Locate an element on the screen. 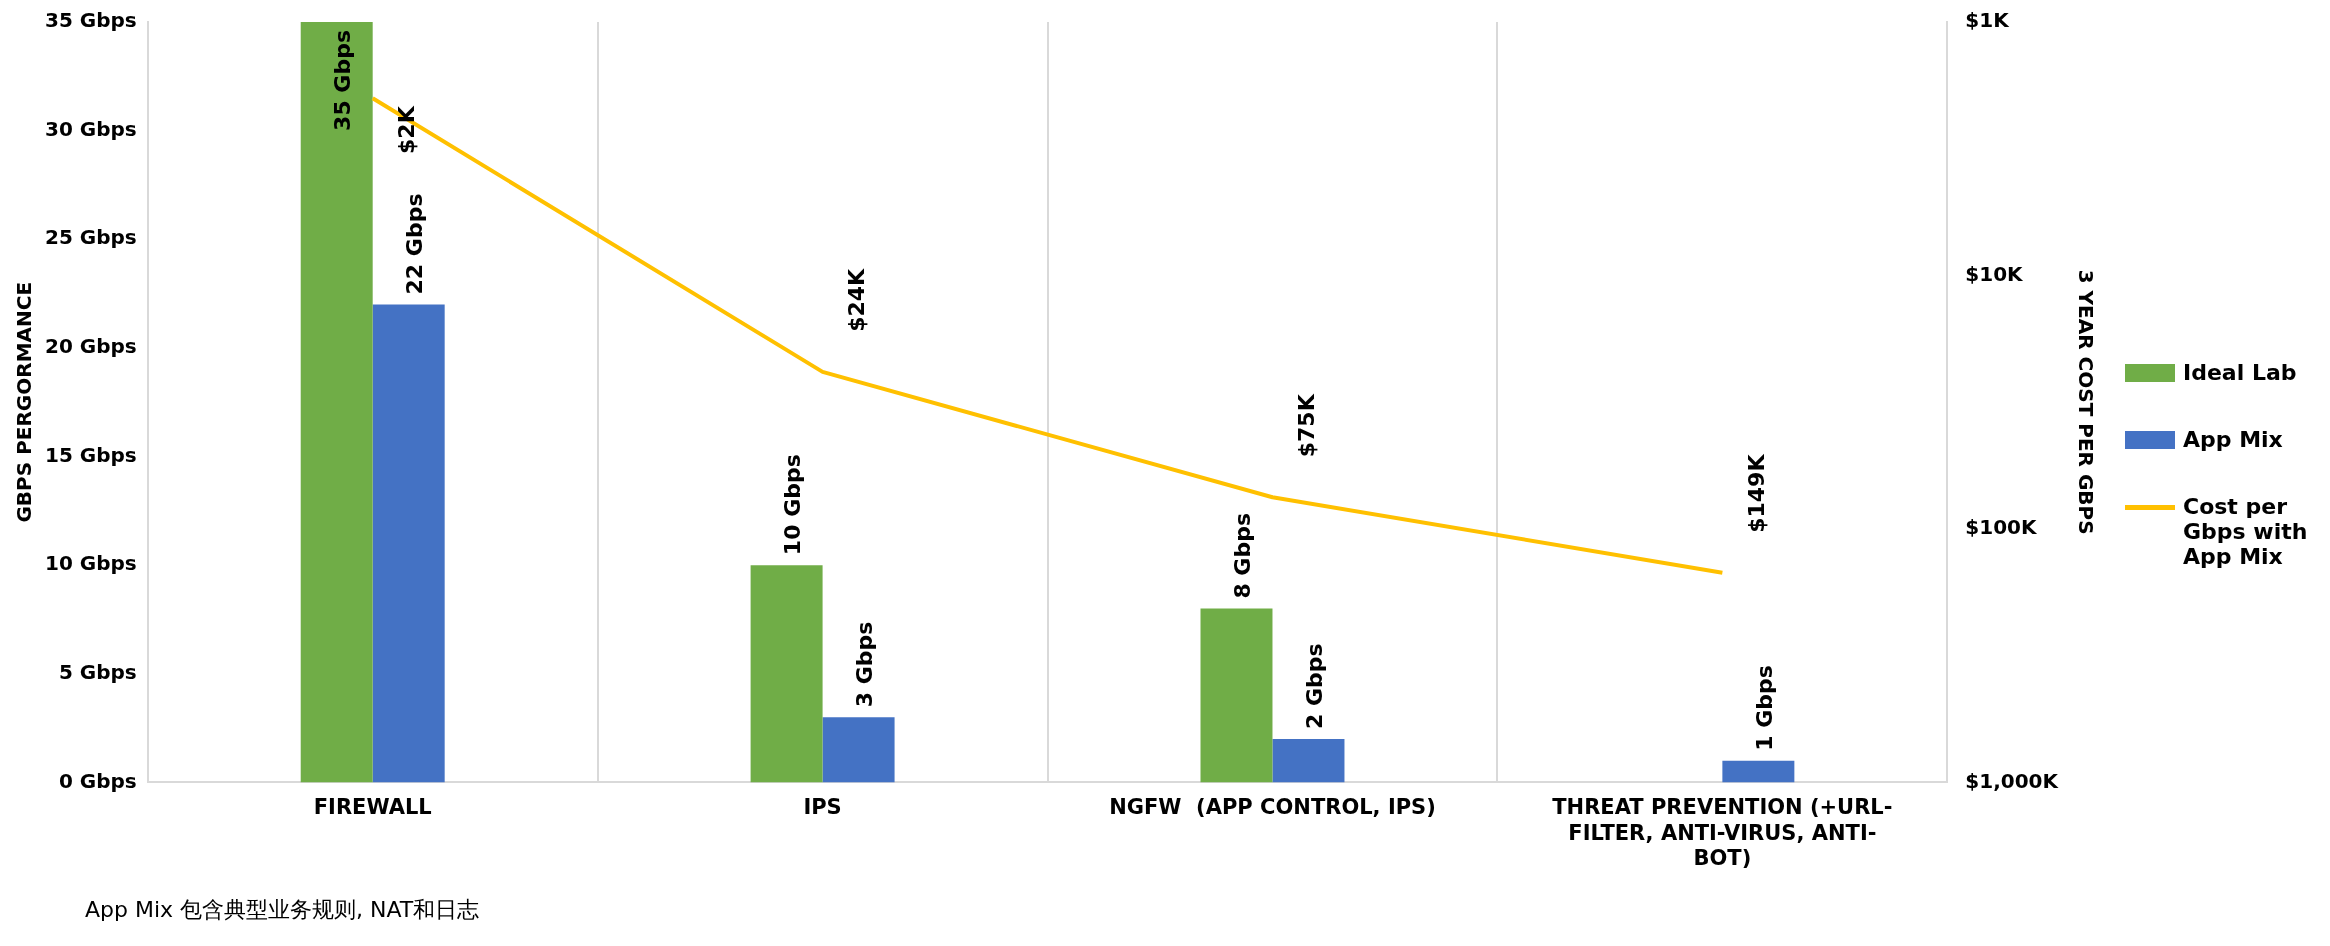 Image resolution: width=2330 pixels, height=946 pixels. y2-tick-label: $10K is located at coordinates (1995, 273).